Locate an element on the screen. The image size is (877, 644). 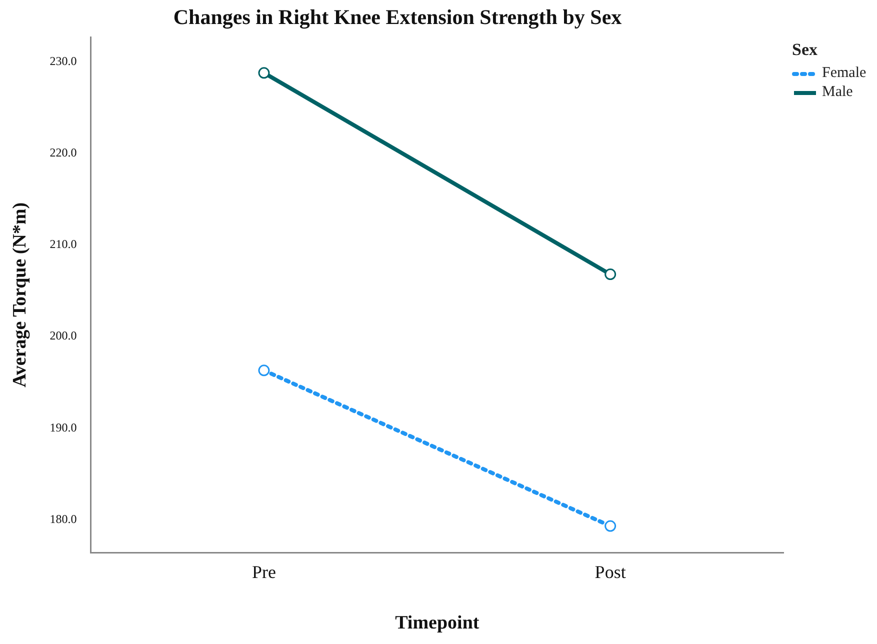
x-tick-label: Pre is located at coordinates (264, 572).